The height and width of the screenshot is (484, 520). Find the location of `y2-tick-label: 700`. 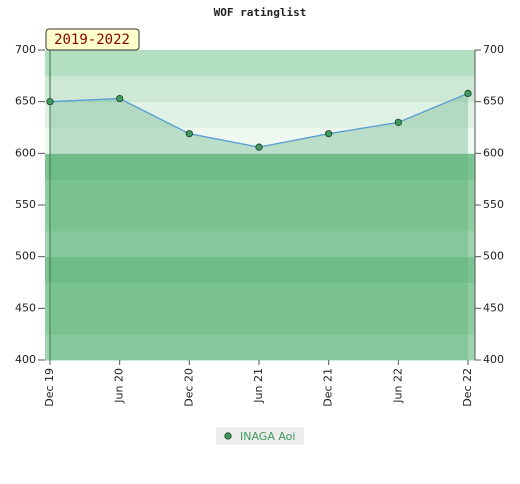

y2-tick-label: 700 is located at coordinates (493, 49).